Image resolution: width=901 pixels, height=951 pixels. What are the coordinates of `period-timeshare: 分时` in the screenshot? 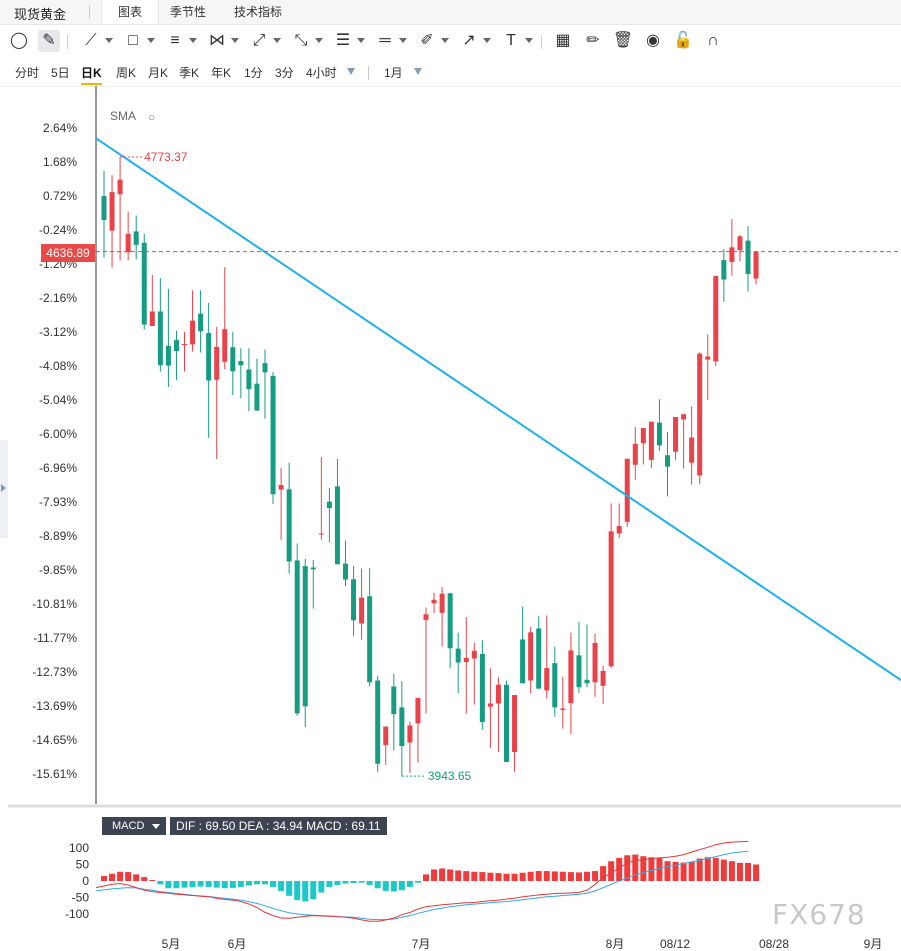 It's located at (27, 73).